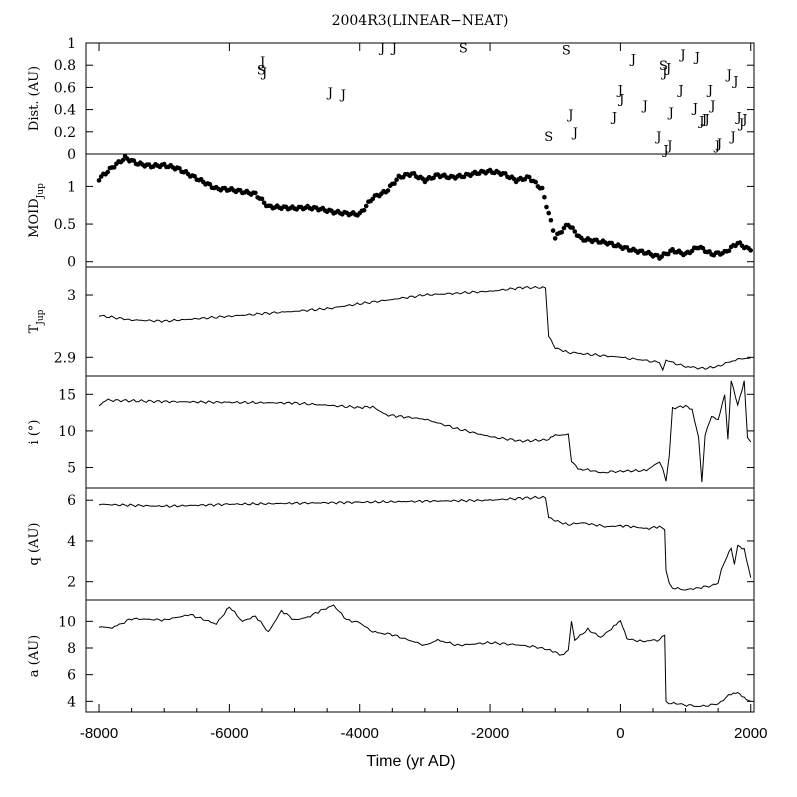 Image resolution: width=797 pixels, height=797 pixels. Describe the element at coordinates (490, 733) in the screenshot. I see `x-tick-label: -2000` at that location.